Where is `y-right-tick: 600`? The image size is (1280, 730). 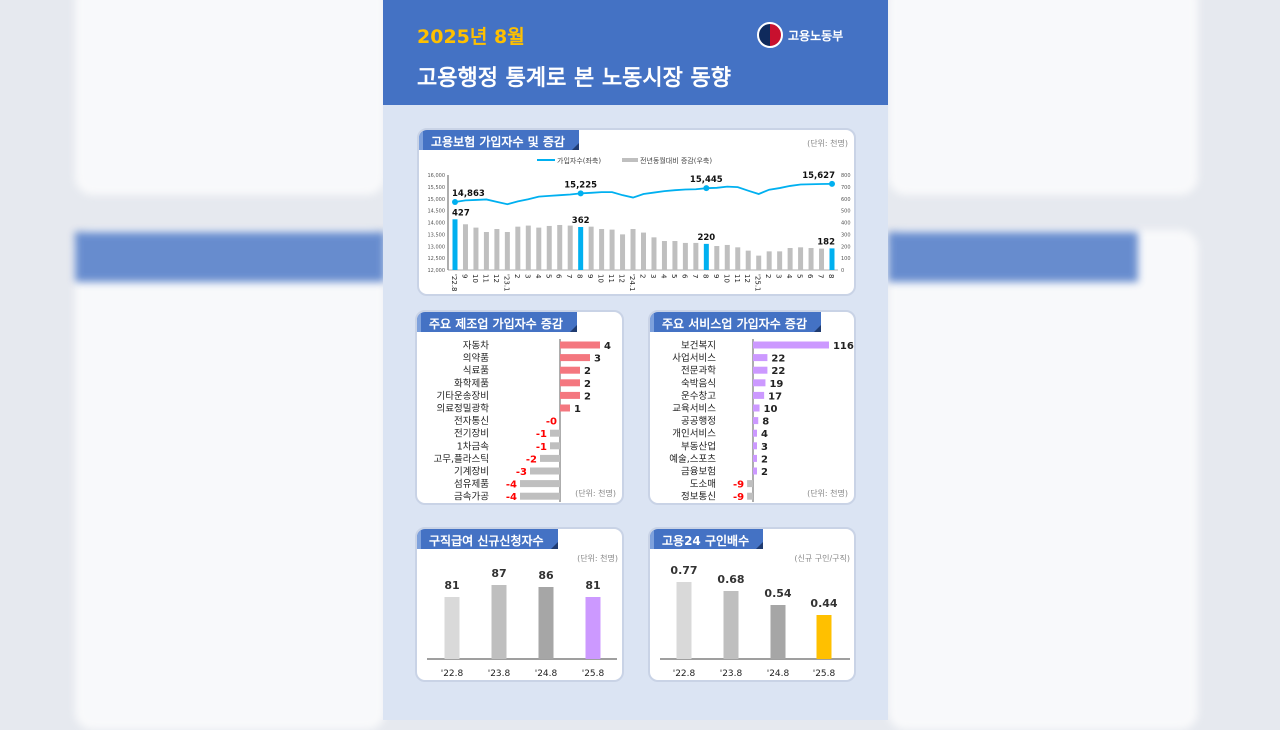
y-right-tick: 600 is located at coordinates (846, 200).